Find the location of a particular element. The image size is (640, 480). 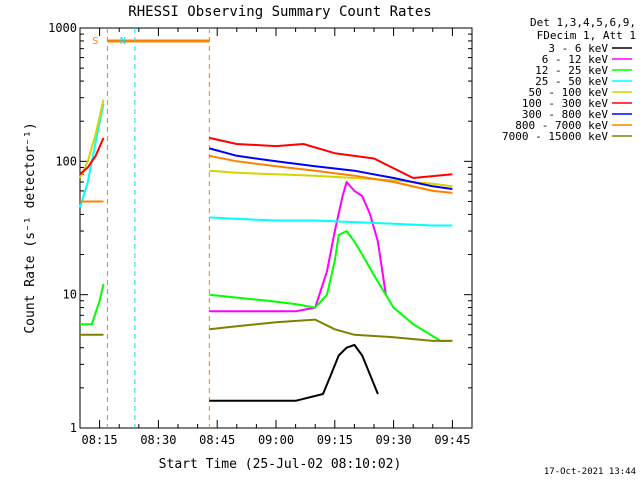

legend-entry-label-4: 50 - 100 keV is located at coordinates (569, 92).